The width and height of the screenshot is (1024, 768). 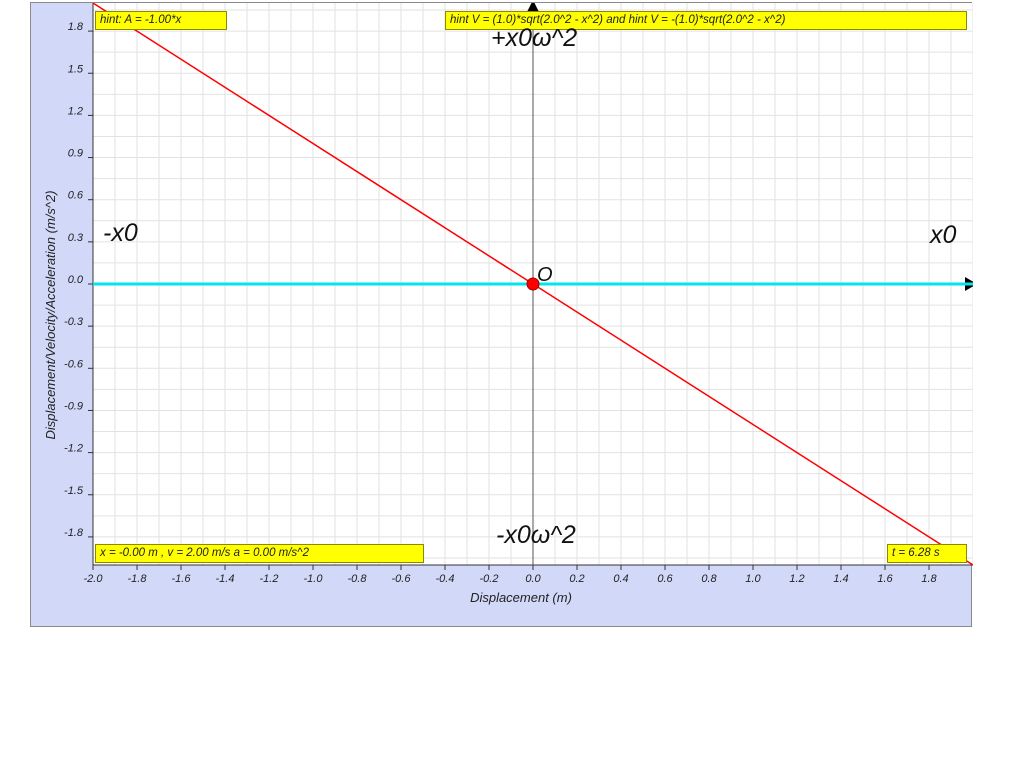 What do you see at coordinates (74, 491) in the screenshot?
I see `y-tick-label: -1.5` at bounding box center [74, 491].